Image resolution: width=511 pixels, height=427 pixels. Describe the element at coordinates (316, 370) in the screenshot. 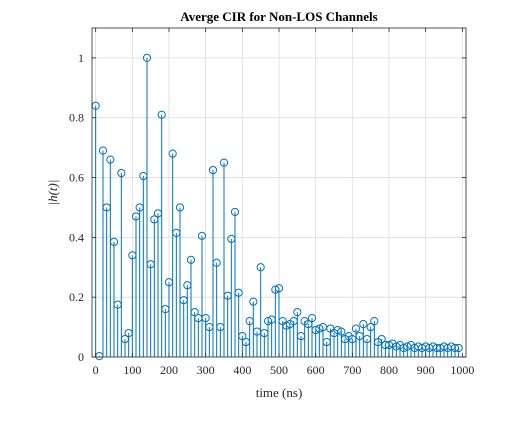

I see `x-tick-label: 600` at that location.